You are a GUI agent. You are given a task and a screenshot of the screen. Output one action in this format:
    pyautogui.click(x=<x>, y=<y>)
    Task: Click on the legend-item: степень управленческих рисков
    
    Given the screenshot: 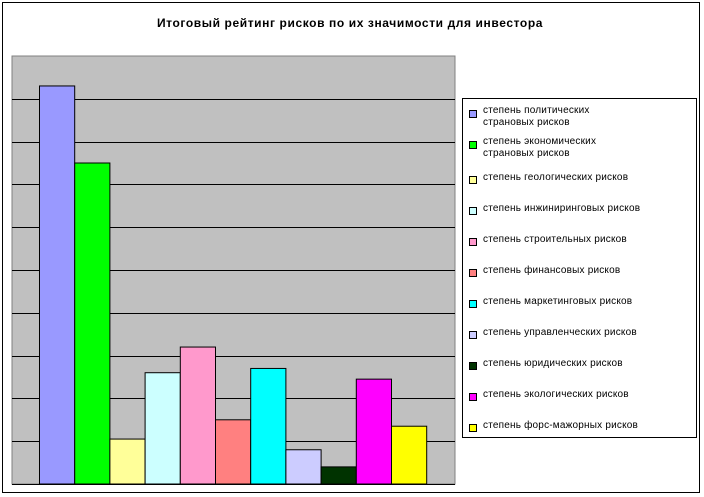 What is the action you would take?
    pyautogui.click(x=579, y=334)
    